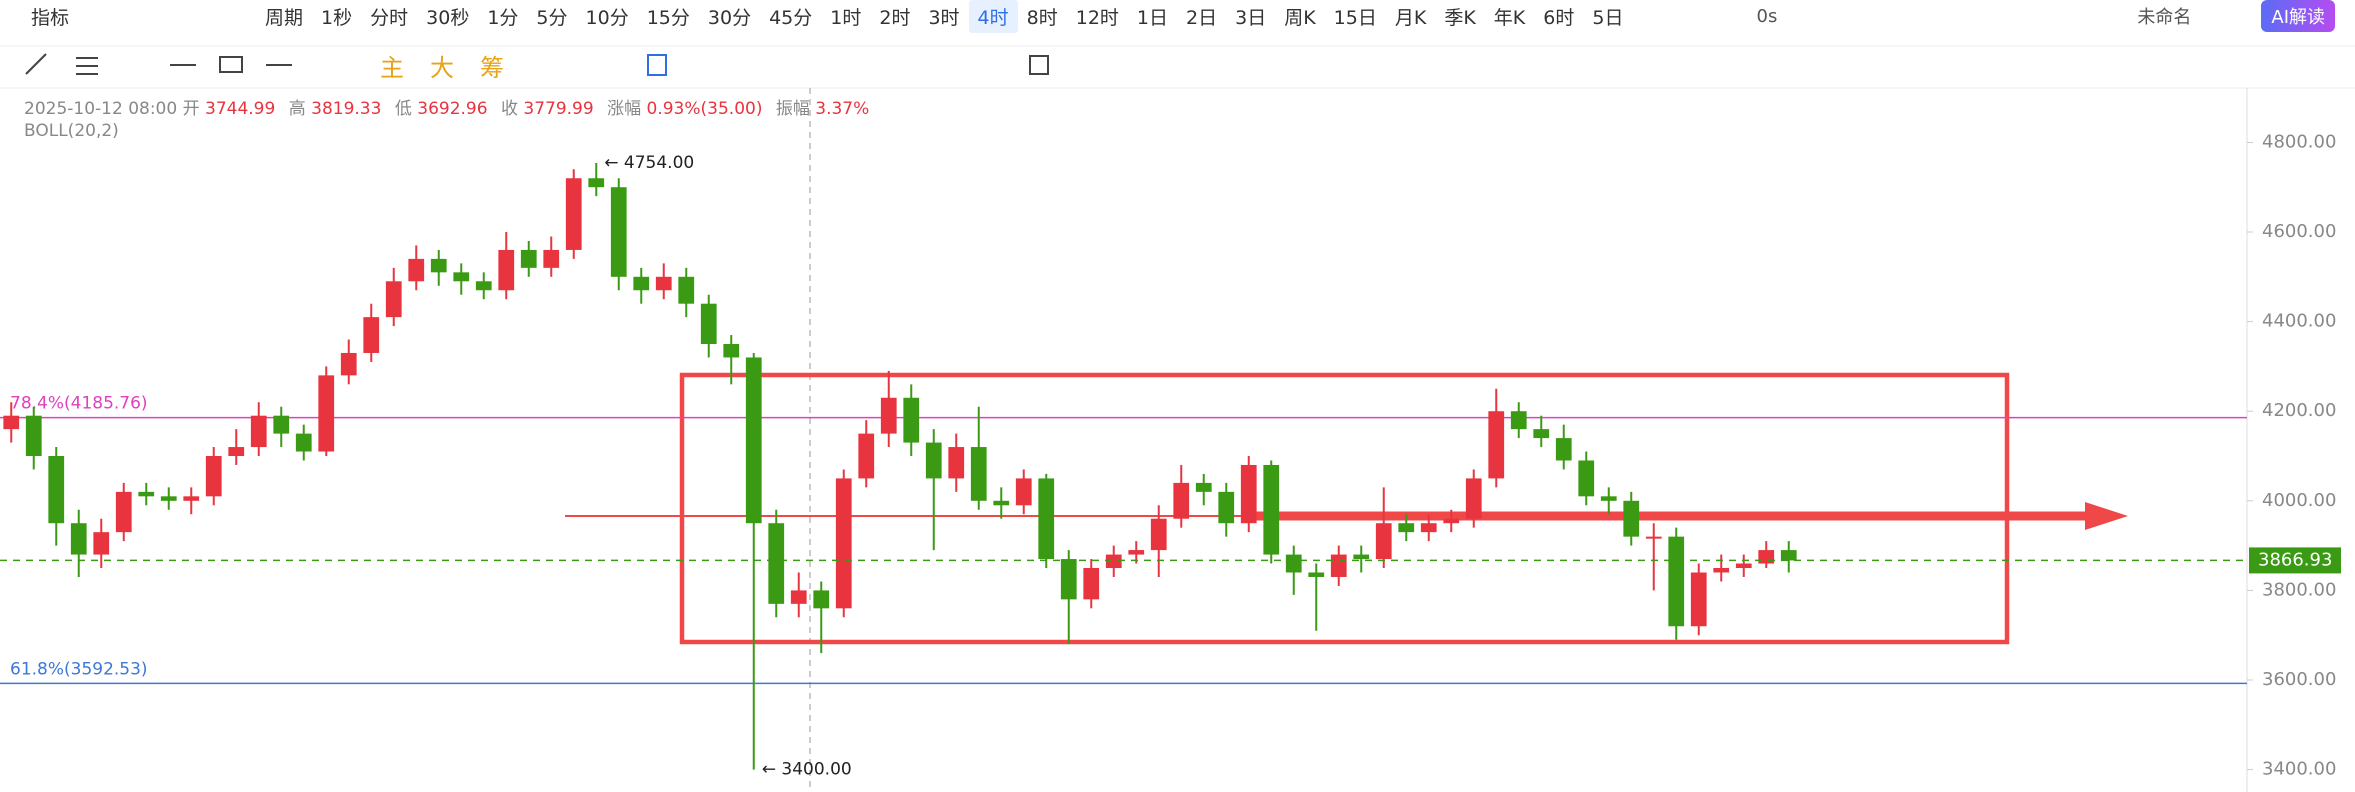 This screenshot has height=792, width=2355. Describe the element at coordinates (2299, 231) in the screenshot. I see `y-tick-label: 4600.00` at that location.